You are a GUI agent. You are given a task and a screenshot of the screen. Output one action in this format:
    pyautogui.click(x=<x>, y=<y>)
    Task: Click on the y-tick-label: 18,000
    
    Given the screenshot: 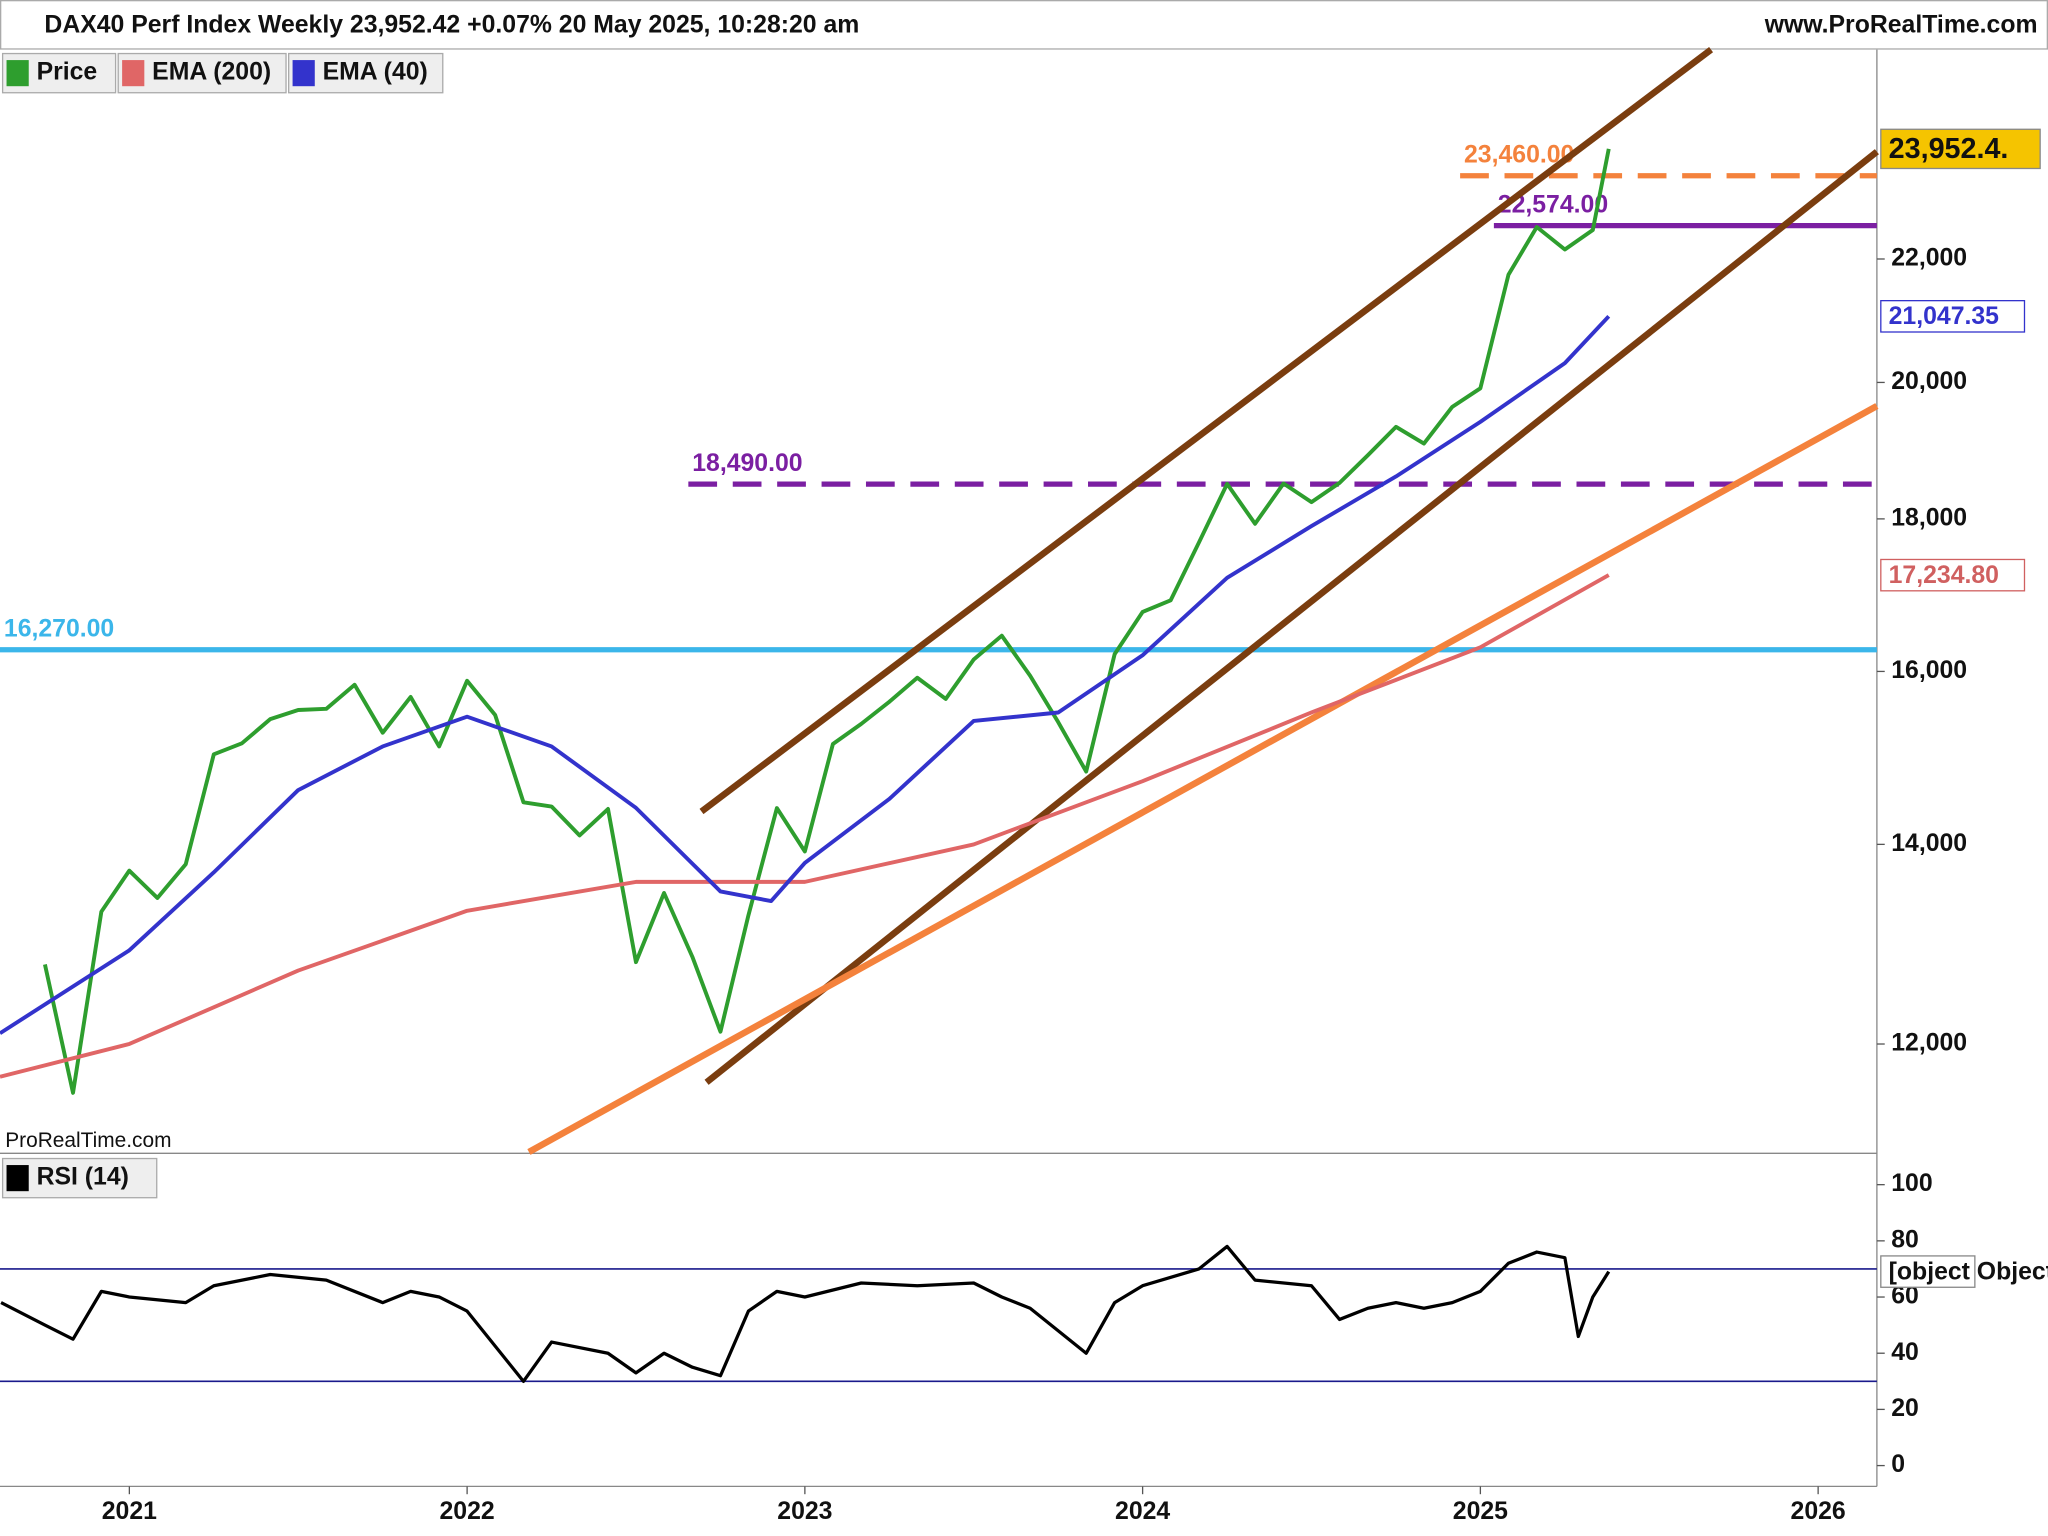 What is the action you would take?
    pyautogui.click(x=1929, y=517)
    